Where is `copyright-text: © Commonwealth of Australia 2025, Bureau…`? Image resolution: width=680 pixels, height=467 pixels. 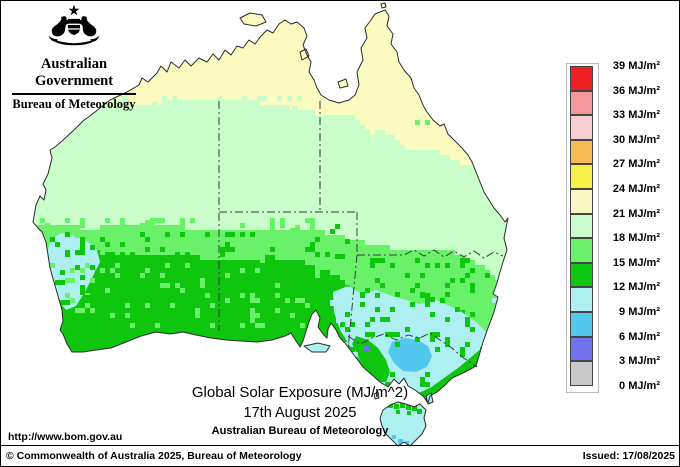 copyright-text: © Commonwealth of Australia 2025, Bureau… is located at coordinates (154, 456).